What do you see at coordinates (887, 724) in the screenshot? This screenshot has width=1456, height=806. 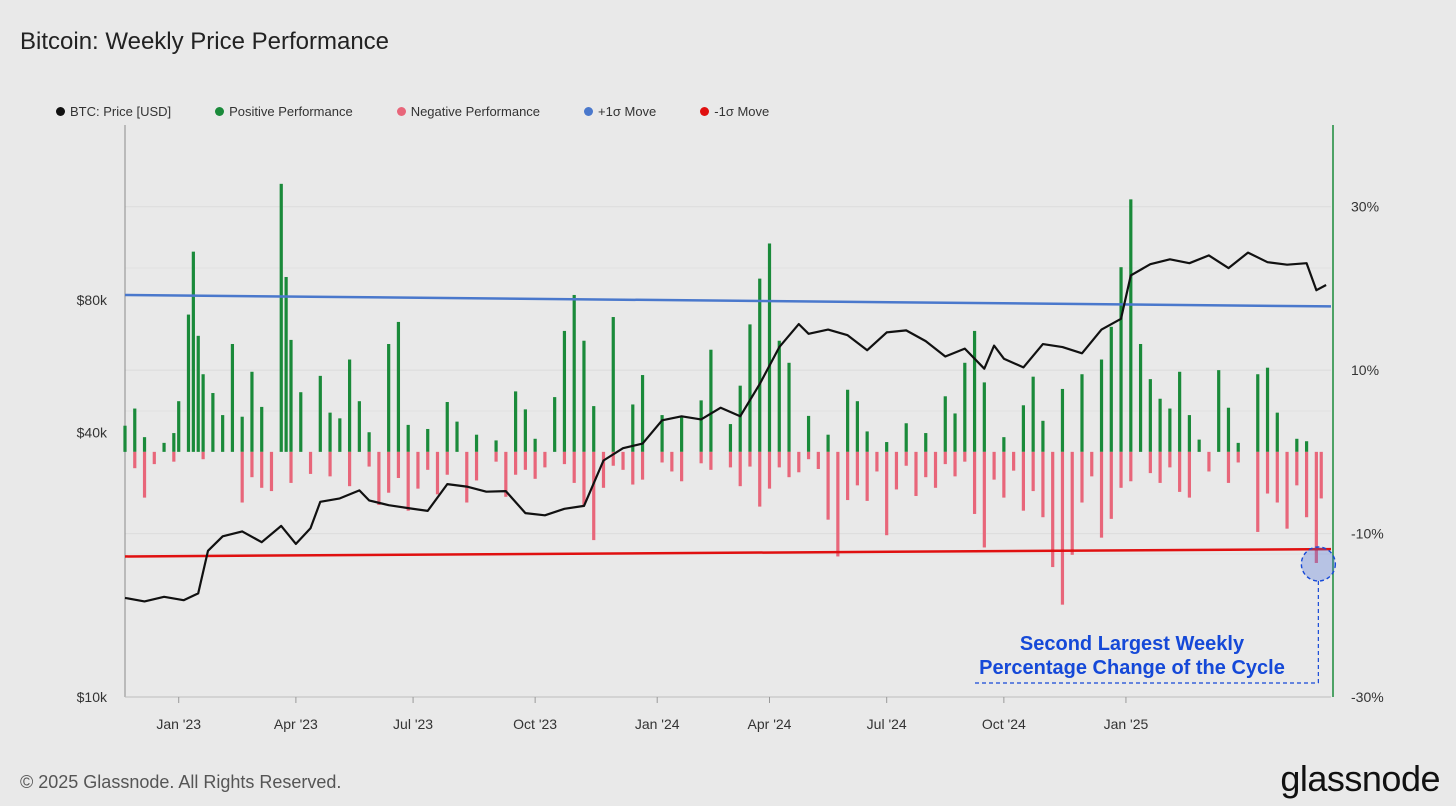 I see `x-tick-label-6: Jul '24` at bounding box center [887, 724].